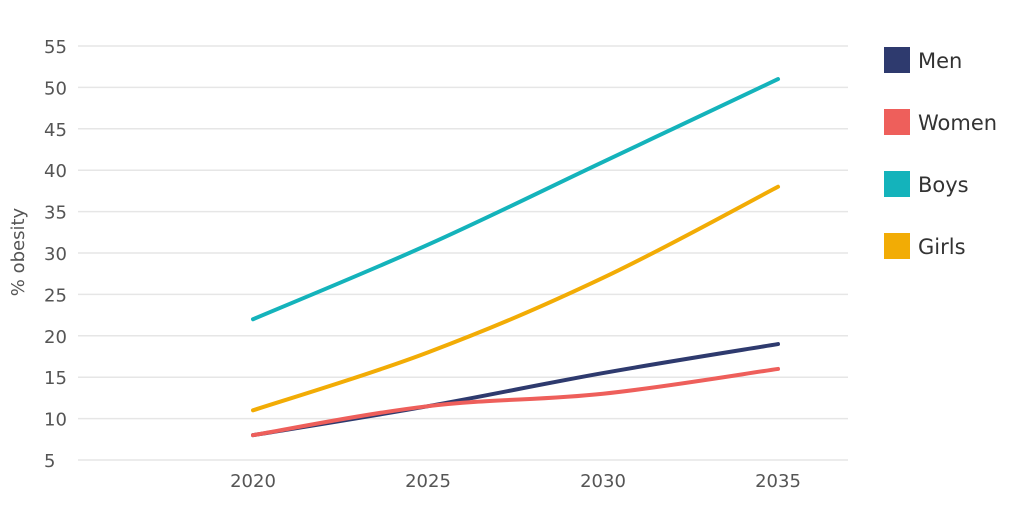 The image size is (1024, 513). I want to click on y-axis-ticks: 5 10 15 20 25 30 35 40 45 50 55, so click(55, 254).